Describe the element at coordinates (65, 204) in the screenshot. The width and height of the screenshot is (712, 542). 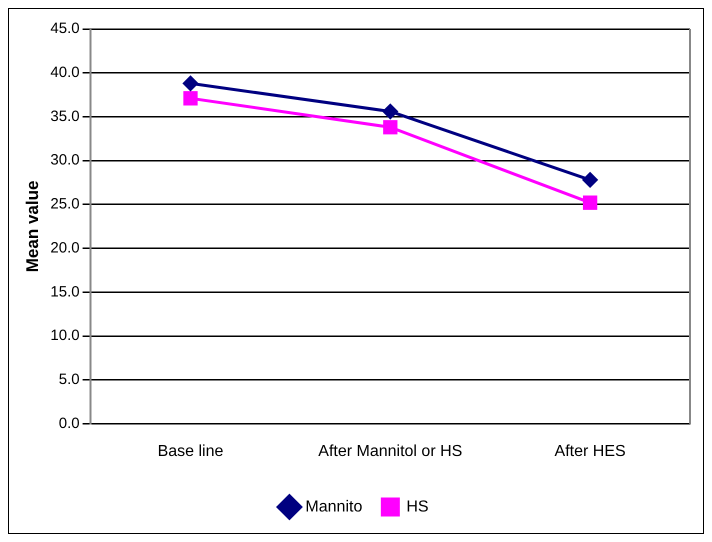
I see `y-tick-label: 25.0` at that location.